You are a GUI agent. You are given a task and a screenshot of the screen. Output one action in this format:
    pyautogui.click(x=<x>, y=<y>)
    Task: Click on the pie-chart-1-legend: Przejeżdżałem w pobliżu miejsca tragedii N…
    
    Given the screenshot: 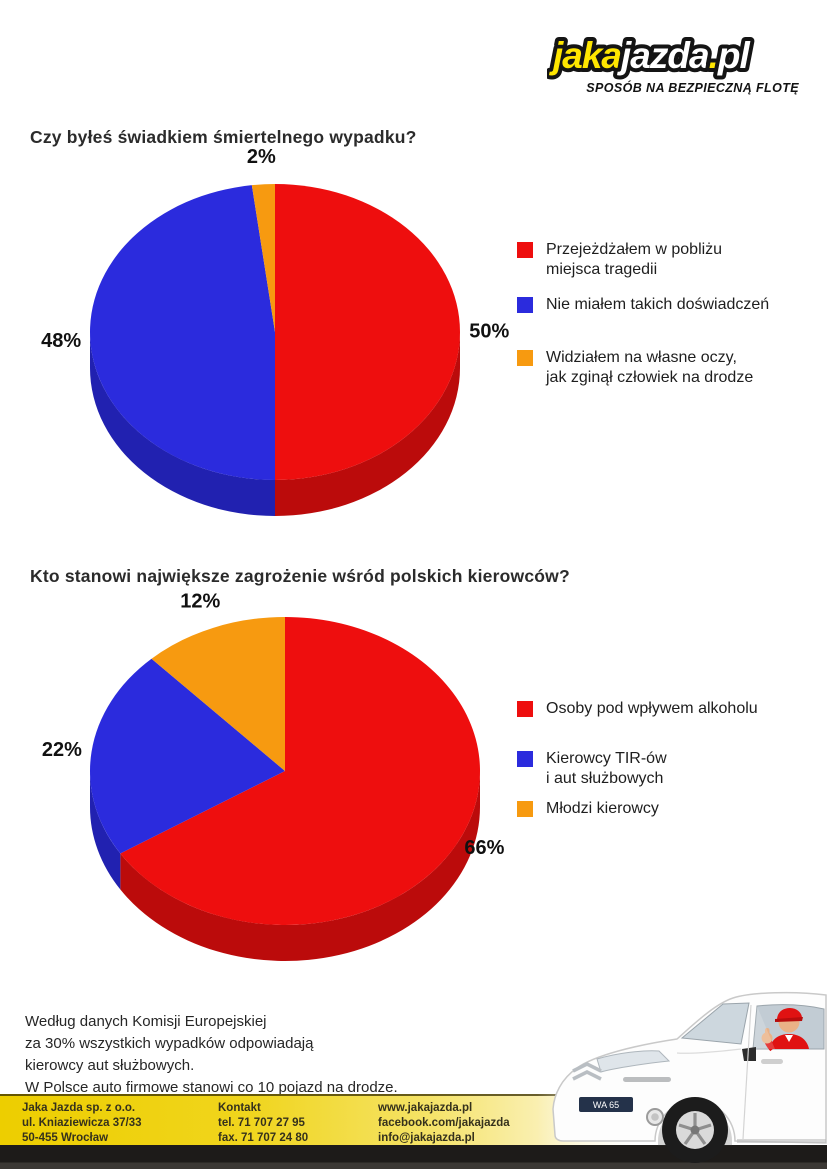 What is the action you would take?
    pyautogui.click(x=672, y=325)
    